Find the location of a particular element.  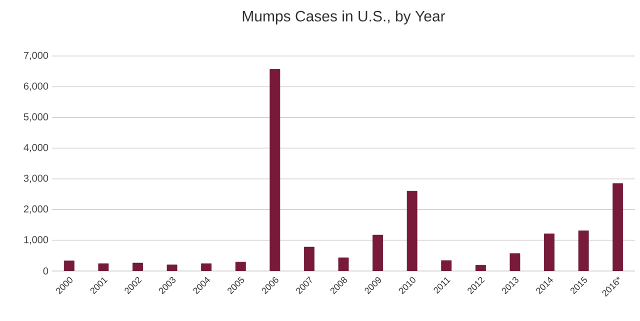

y-tick-label: 5,000 is located at coordinates (36, 117).